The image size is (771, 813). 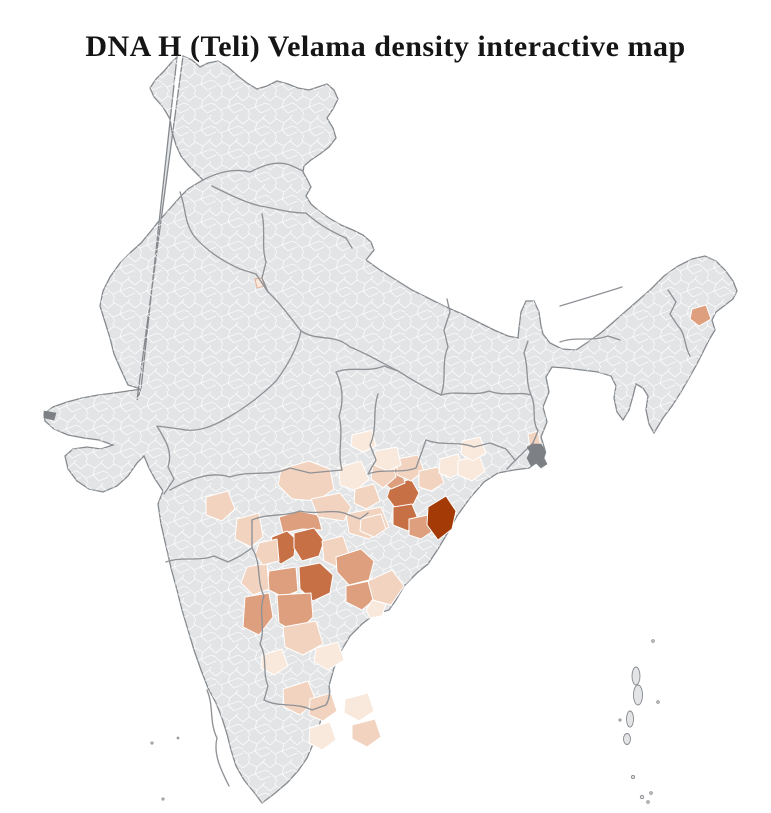 What do you see at coordinates (50, 415) in the screenshot?
I see `kutch-tip-patch` at bounding box center [50, 415].